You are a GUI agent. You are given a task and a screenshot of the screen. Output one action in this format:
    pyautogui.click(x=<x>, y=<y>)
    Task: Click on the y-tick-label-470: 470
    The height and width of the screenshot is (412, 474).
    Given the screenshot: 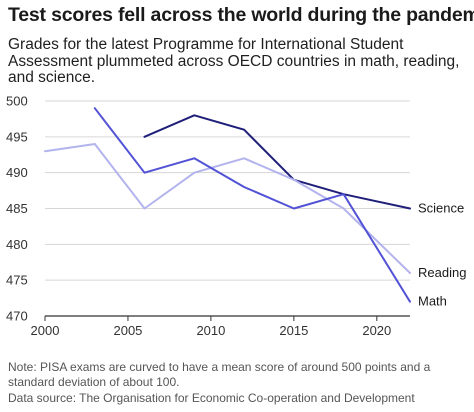 What is the action you would take?
    pyautogui.click(x=17, y=316)
    